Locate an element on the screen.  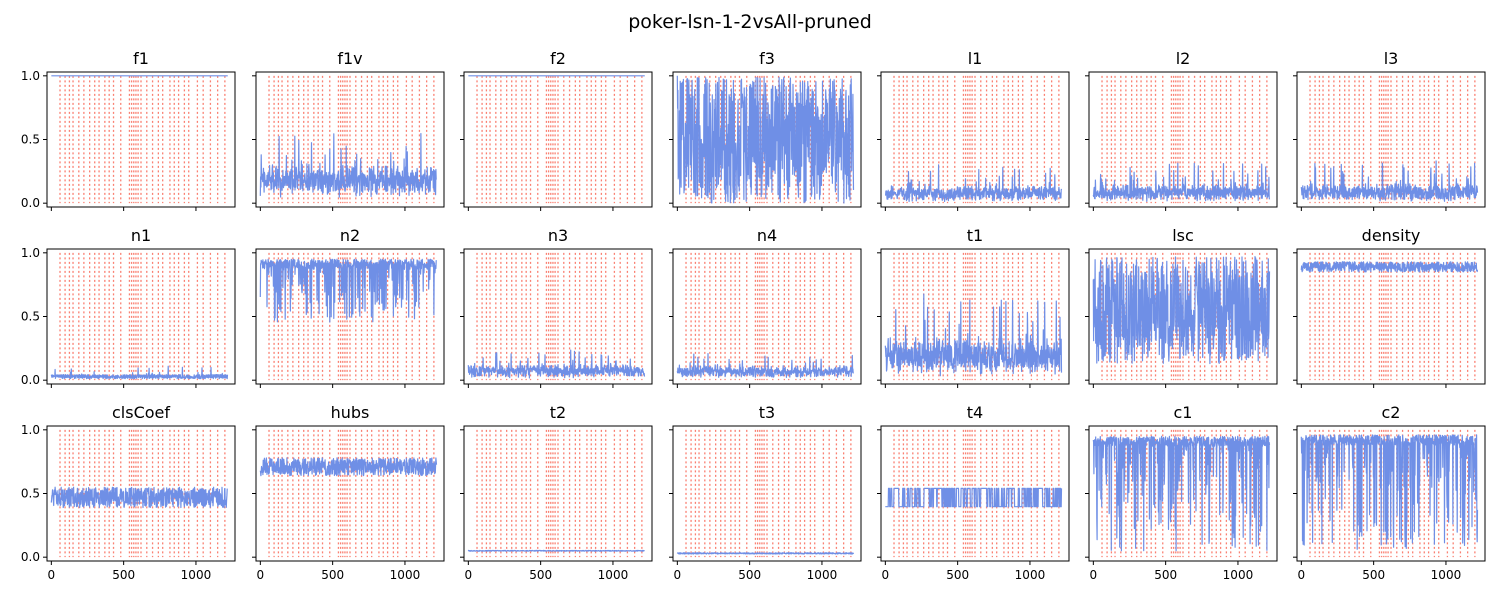
panel-title: n3 is located at coordinates (558, 235).